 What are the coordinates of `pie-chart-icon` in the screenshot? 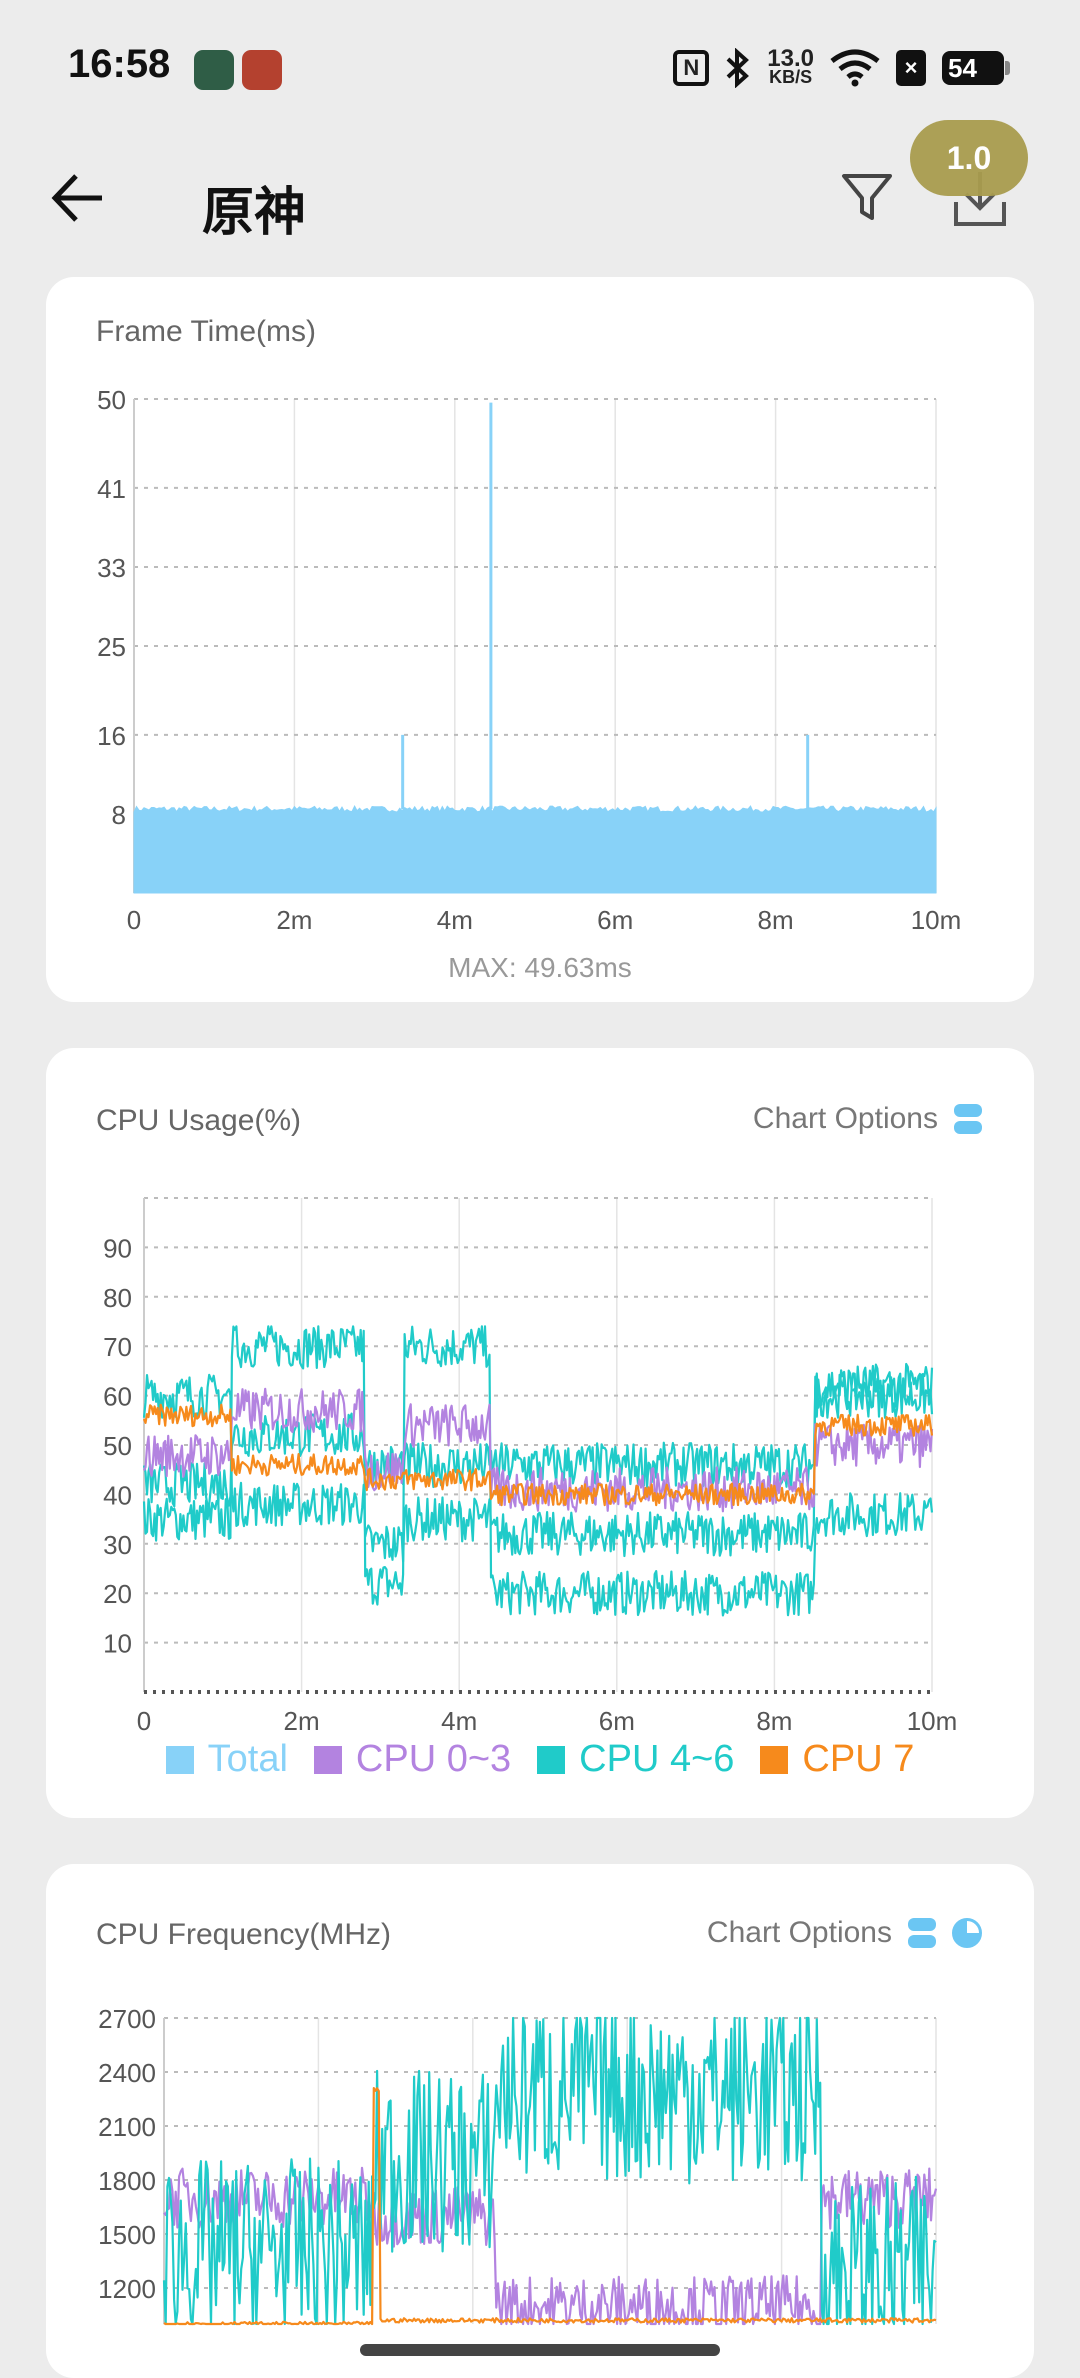 It's located at (967, 1933).